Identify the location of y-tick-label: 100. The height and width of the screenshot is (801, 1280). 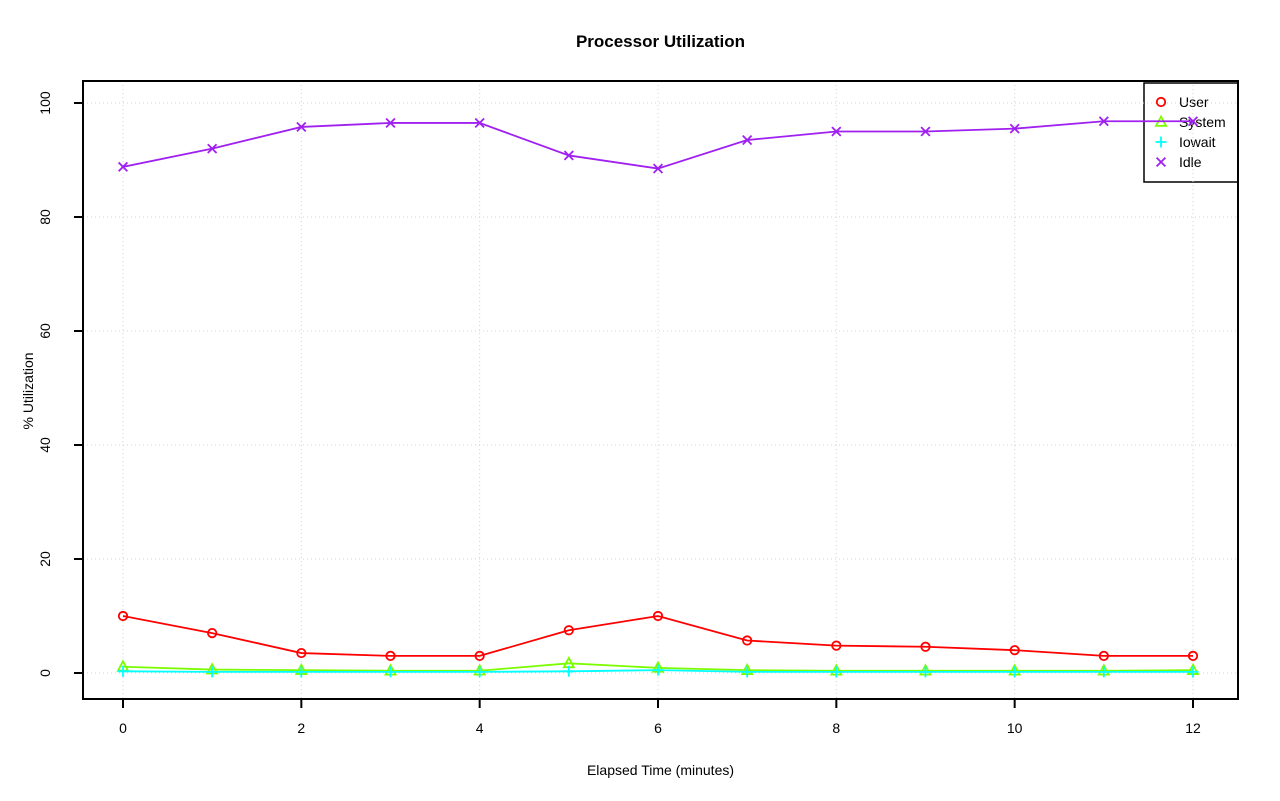
(45, 103).